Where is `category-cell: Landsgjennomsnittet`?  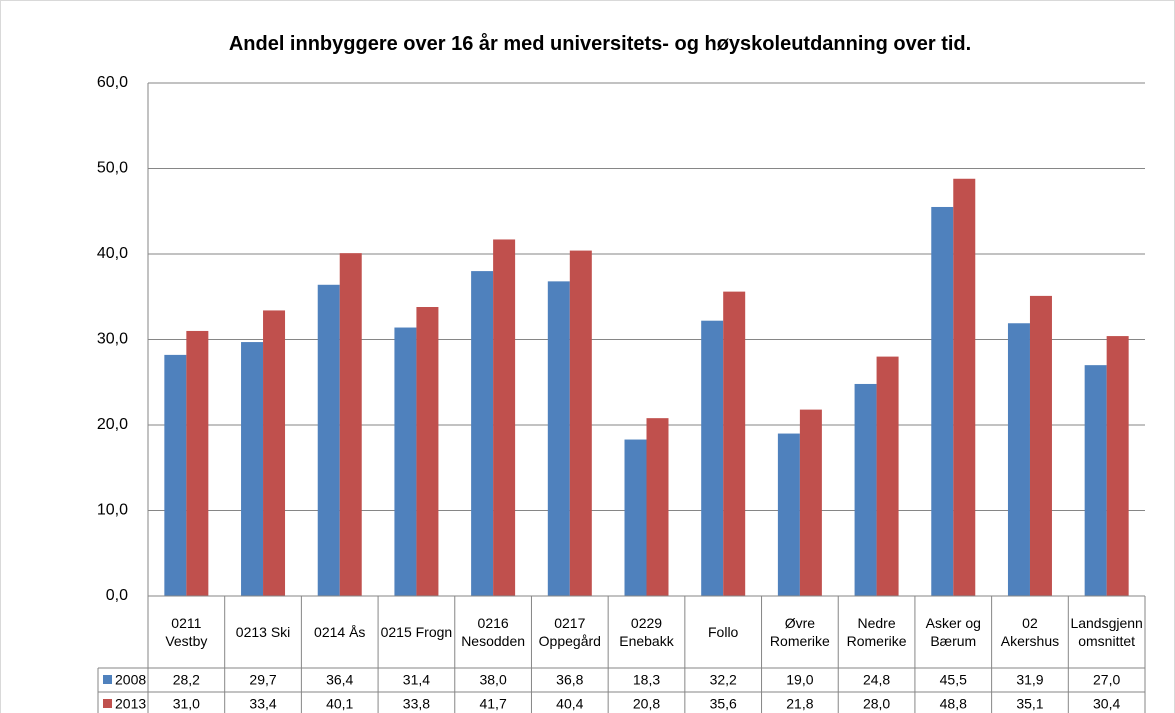
category-cell: Landsgjennomsnittet is located at coordinates (1106, 632).